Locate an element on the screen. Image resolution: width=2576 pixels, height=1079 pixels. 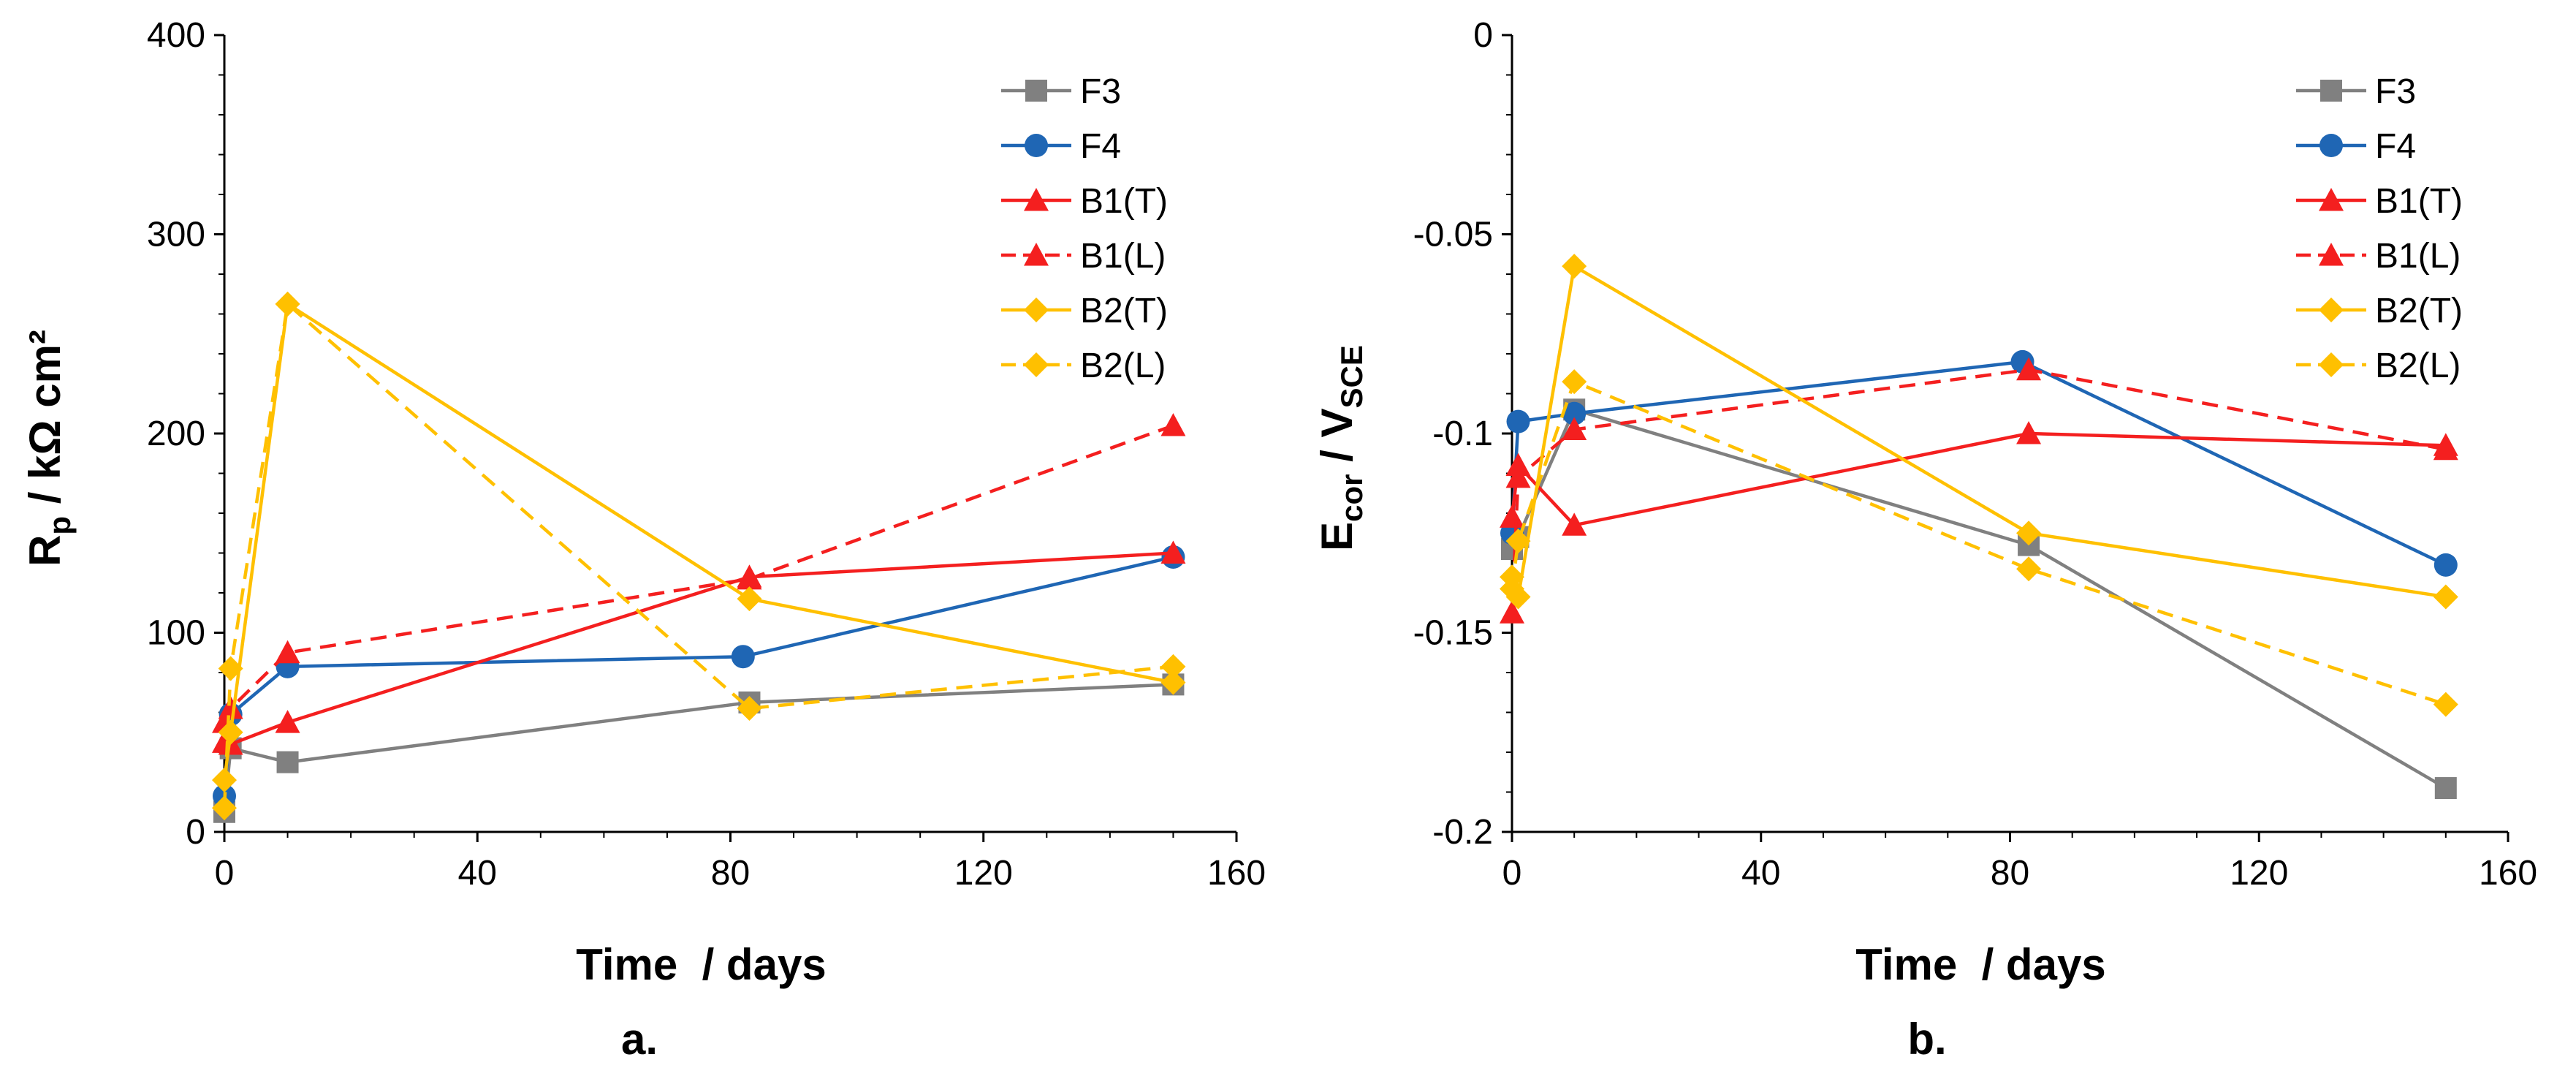
y-tick-label: 300 is located at coordinates (176, 235).